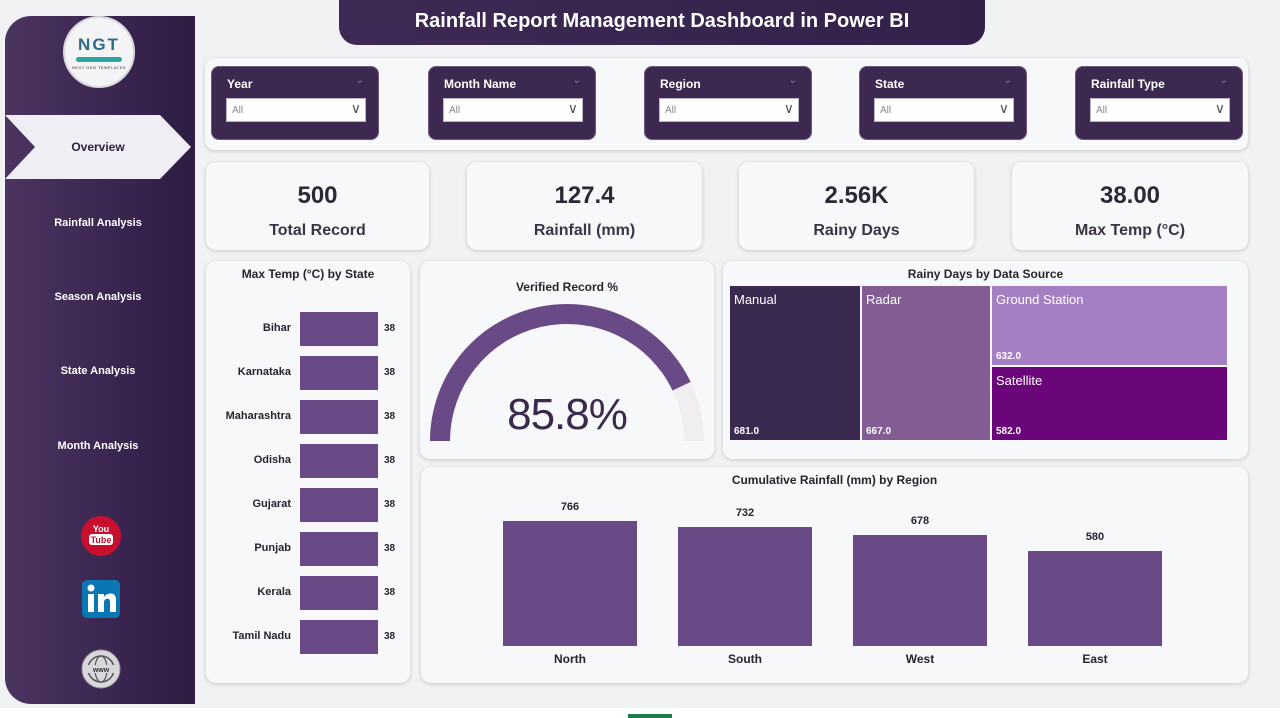  I want to click on region-category-label: East, so click(1095, 659).